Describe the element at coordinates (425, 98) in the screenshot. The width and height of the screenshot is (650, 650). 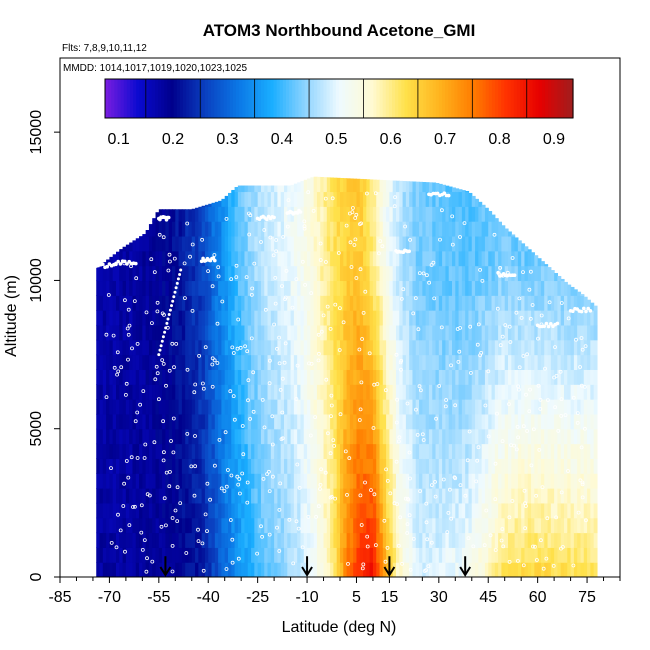
I see `colorbar-segment` at that location.